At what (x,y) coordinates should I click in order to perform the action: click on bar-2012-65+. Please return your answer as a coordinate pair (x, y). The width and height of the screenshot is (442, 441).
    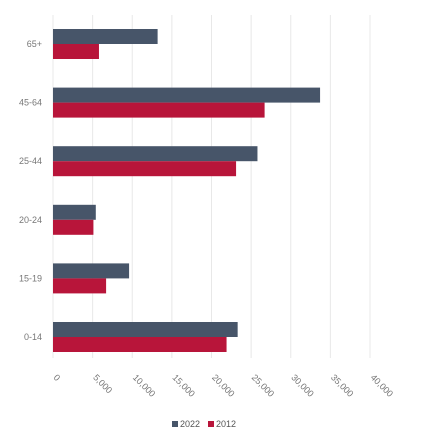
    Looking at the image, I should click on (76, 51).